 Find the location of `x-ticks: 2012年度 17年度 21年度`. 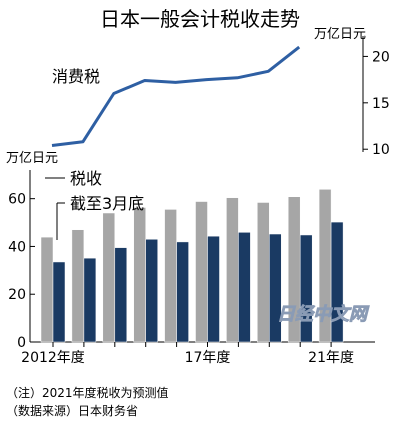

x-ticks: 2012年度 17年度 21年度 is located at coordinates (187, 358).